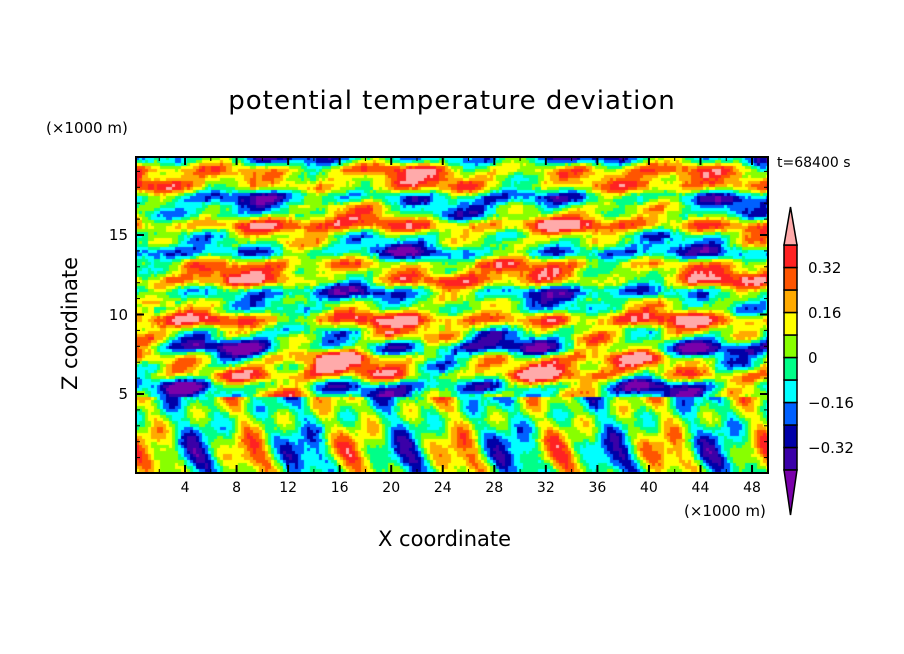 The height and width of the screenshot is (654, 904). What do you see at coordinates (831, 447) in the screenshot?
I see `colorbar-tick-label: −0.32` at bounding box center [831, 447].